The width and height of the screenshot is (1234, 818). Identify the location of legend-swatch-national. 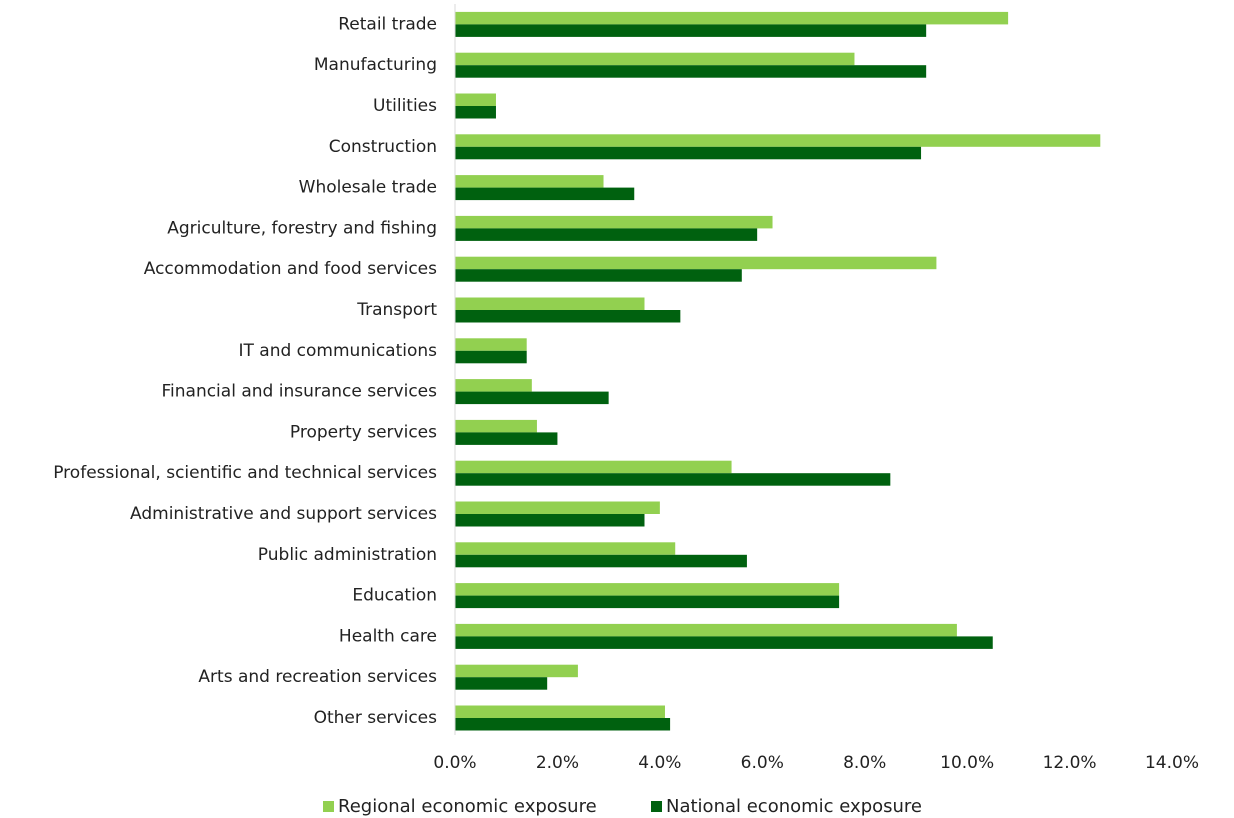
(656, 806).